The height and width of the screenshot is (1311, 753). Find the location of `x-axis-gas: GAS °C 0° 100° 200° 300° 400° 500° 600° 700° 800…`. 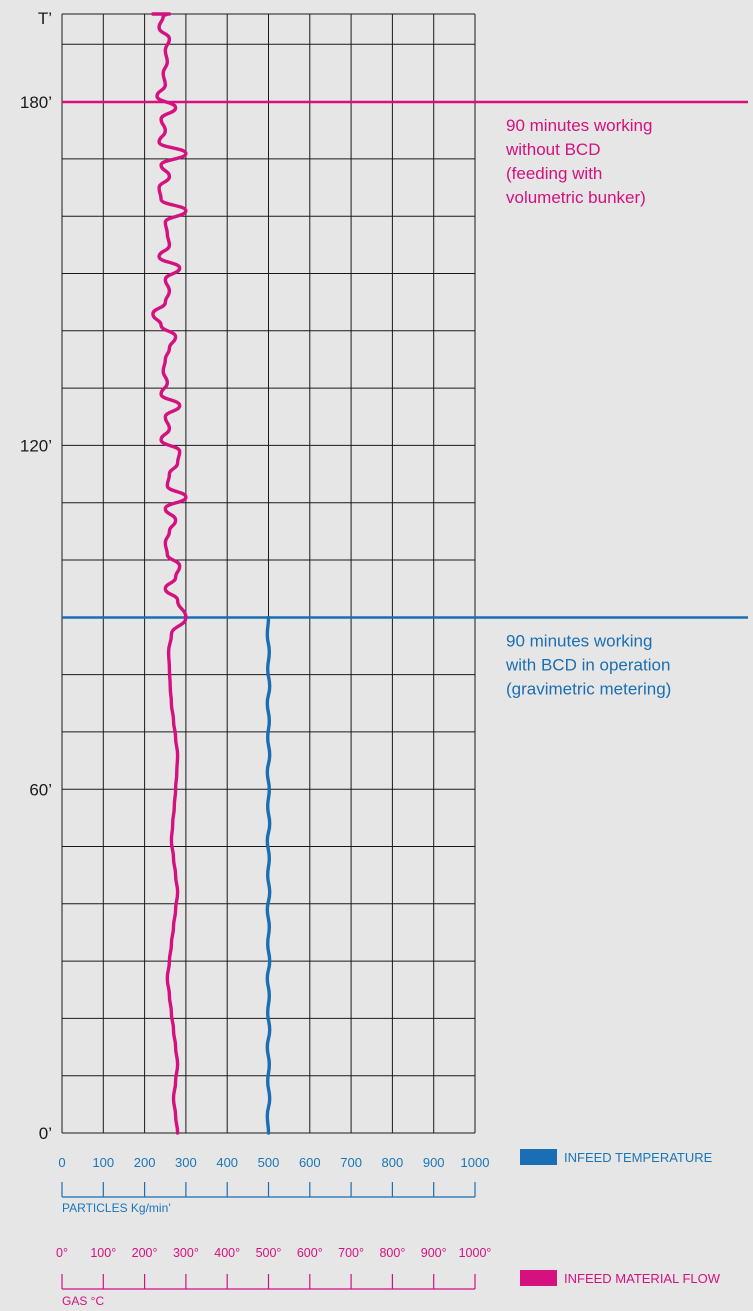

x-axis-gas: GAS °C 0° 100° 200° 300° 400° 500° 600° 700° 800… is located at coordinates (273, 1277).